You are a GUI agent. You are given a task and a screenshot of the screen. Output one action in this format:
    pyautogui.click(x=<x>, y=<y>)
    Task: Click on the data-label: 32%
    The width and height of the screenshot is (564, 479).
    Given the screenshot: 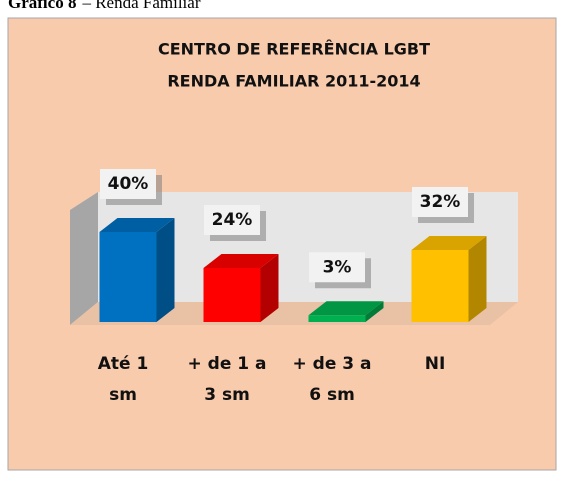 What is the action you would take?
    pyautogui.click(x=440, y=202)
    